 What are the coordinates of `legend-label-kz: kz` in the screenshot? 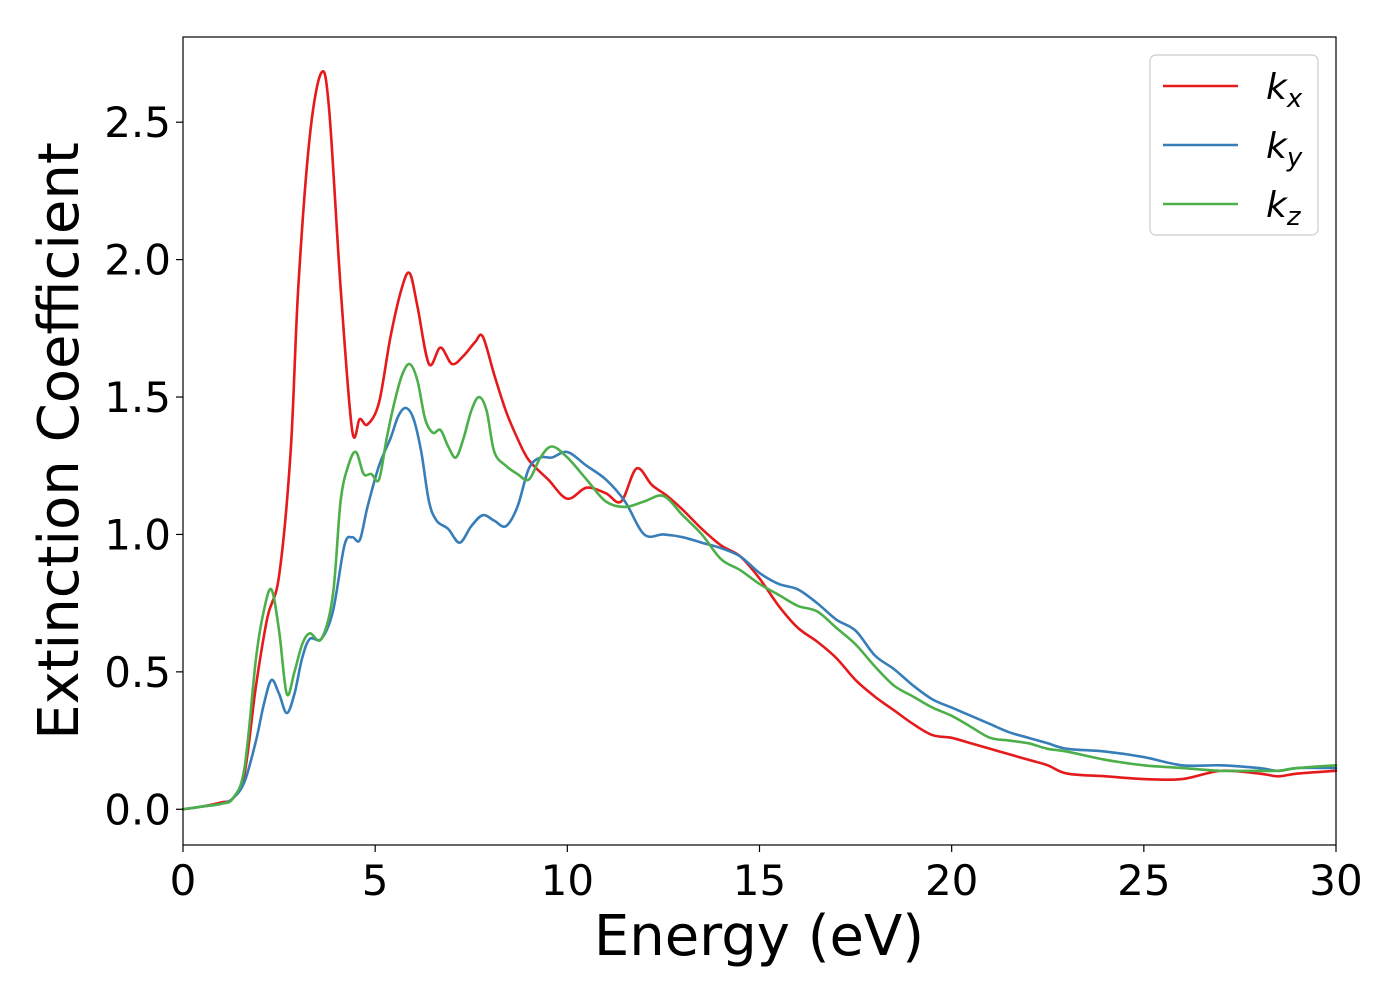 It's located at (1284, 208).